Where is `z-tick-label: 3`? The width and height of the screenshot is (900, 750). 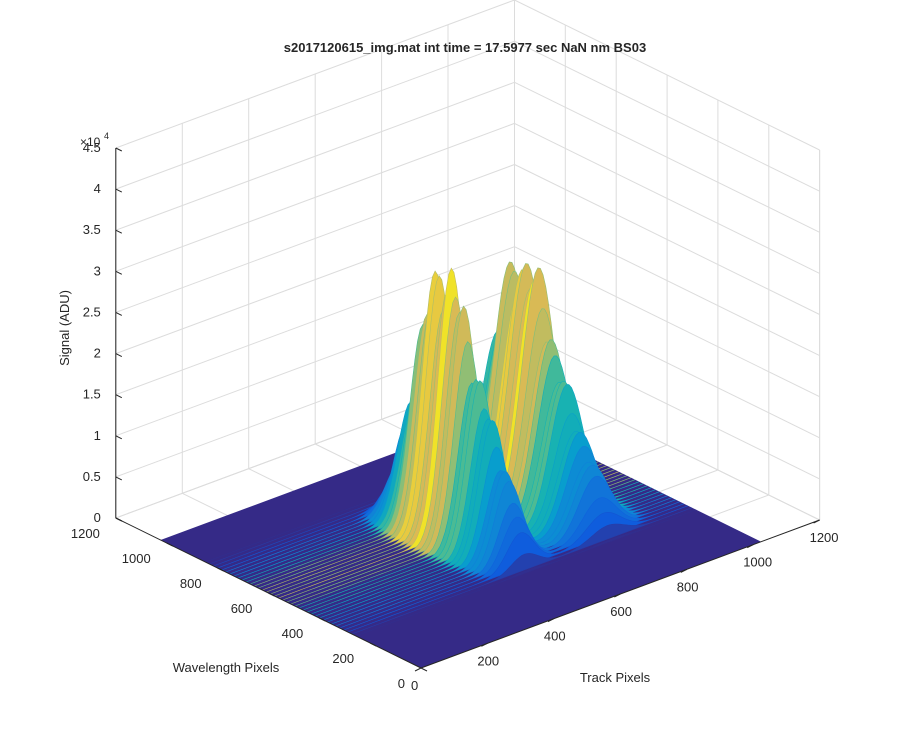
z-tick-label: 3 is located at coordinates (97, 270).